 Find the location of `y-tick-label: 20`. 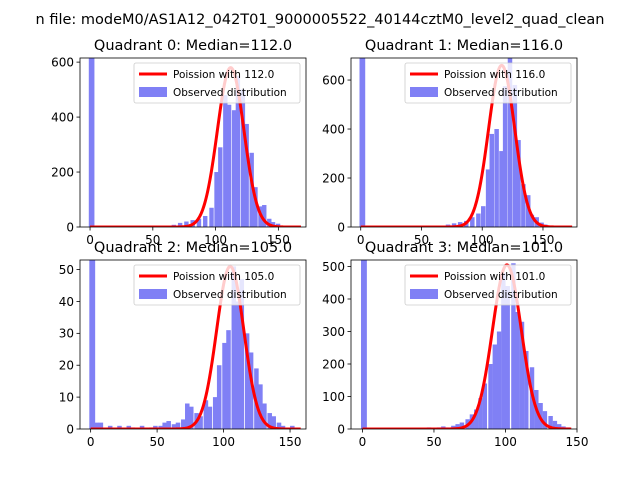

y-tick-label: 20 is located at coordinates (66, 366).